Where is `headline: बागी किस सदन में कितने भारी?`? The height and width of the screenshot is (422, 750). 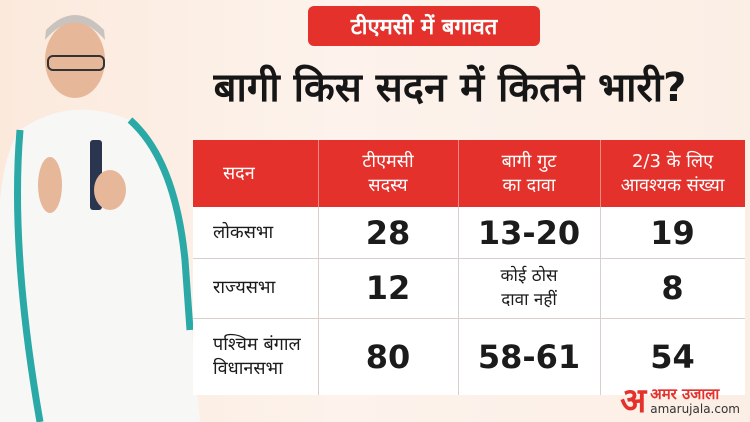
headline: बागी किस सदन में कितने भारी? is located at coordinates (450, 88).